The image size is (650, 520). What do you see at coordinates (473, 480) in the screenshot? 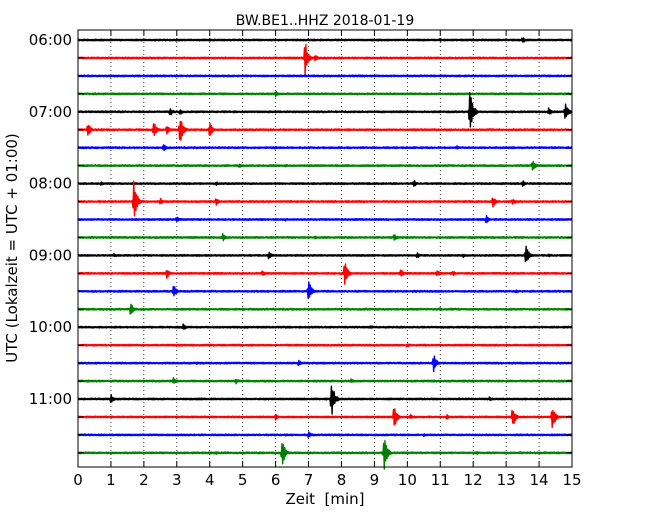
I see `x-tick-label: 12` at bounding box center [473, 480].